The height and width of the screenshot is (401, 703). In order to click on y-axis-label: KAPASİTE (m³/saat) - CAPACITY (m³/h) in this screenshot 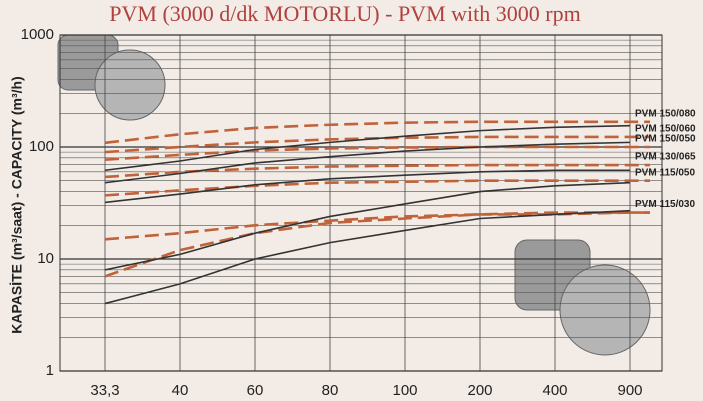, I will do `click(17, 204)`.